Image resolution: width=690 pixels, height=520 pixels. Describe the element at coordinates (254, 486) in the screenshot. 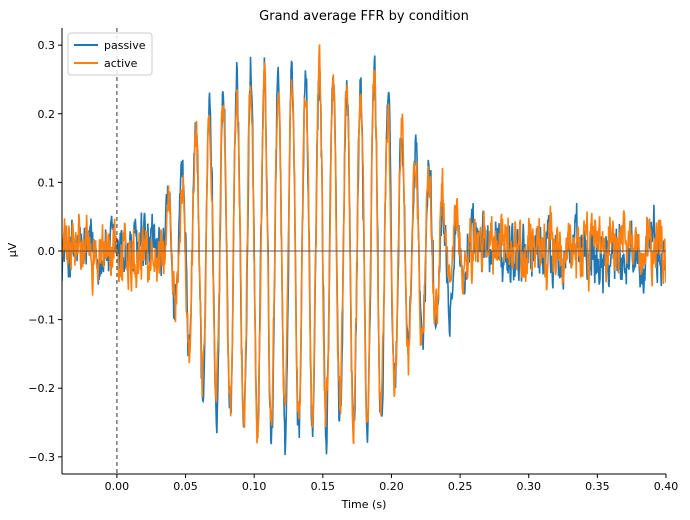

I see `x-tick-label: 0.10` at that location.